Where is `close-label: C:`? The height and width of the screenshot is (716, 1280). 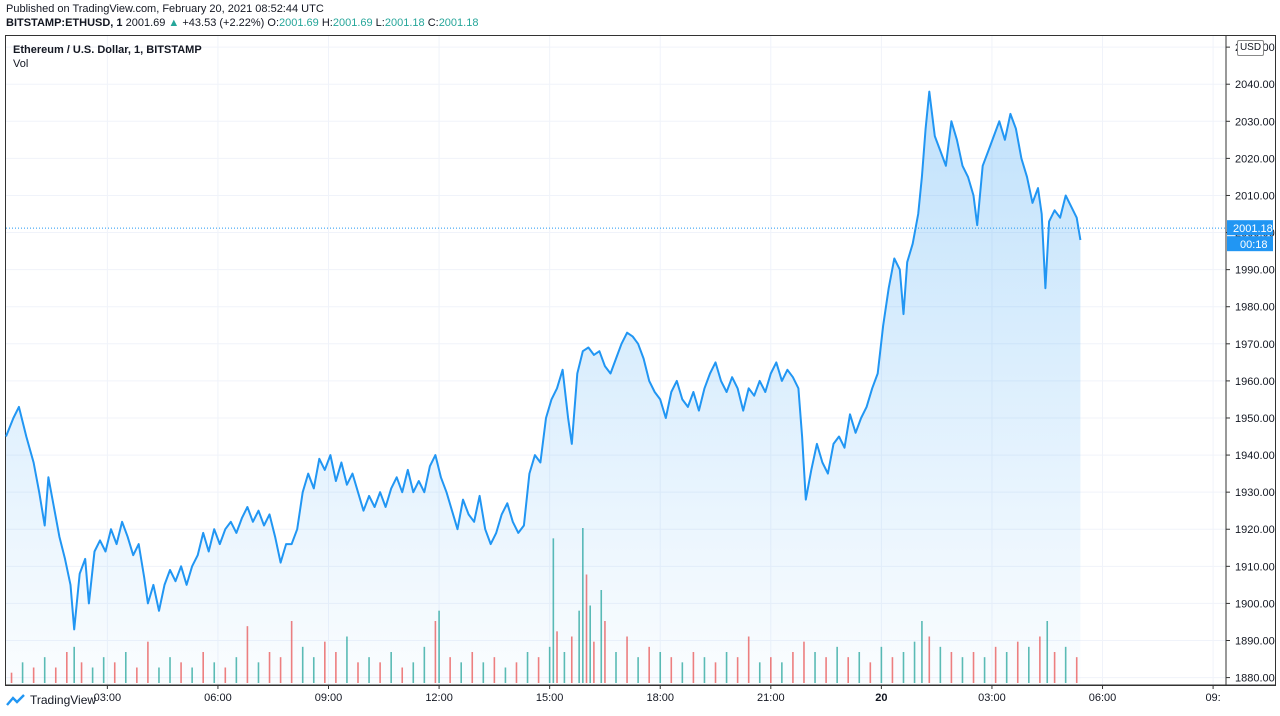
close-label: C: is located at coordinates (433, 23).